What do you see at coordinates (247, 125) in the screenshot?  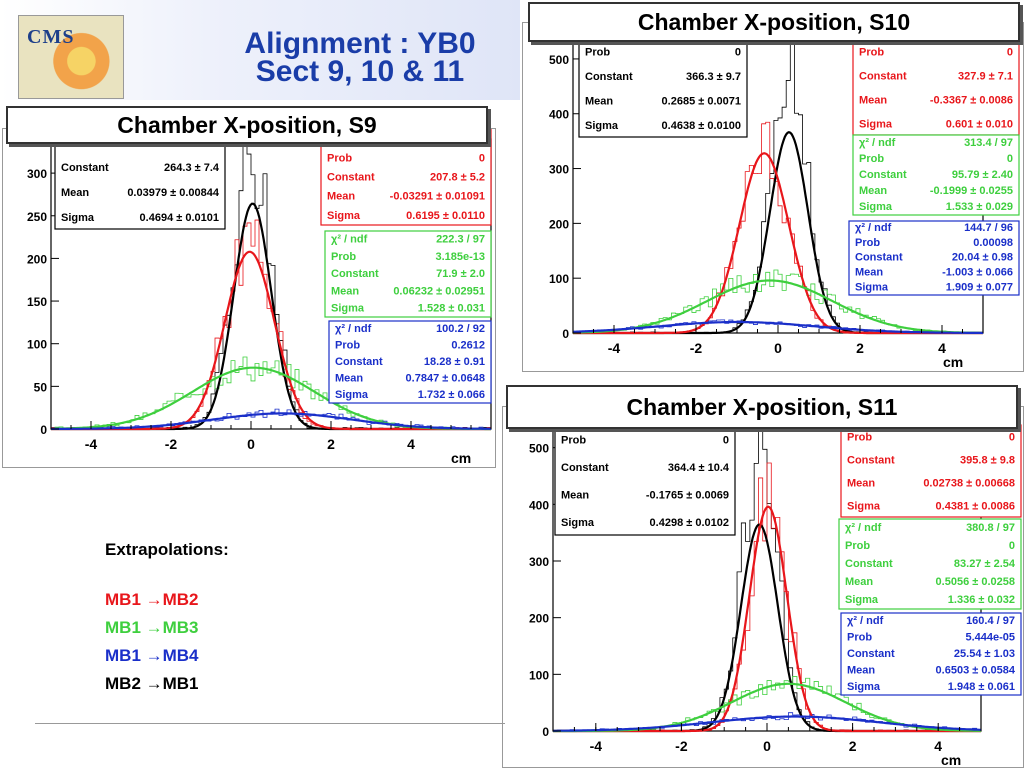 I see `chart-title-s9: Chamber X-position, S9` at bounding box center [247, 125].